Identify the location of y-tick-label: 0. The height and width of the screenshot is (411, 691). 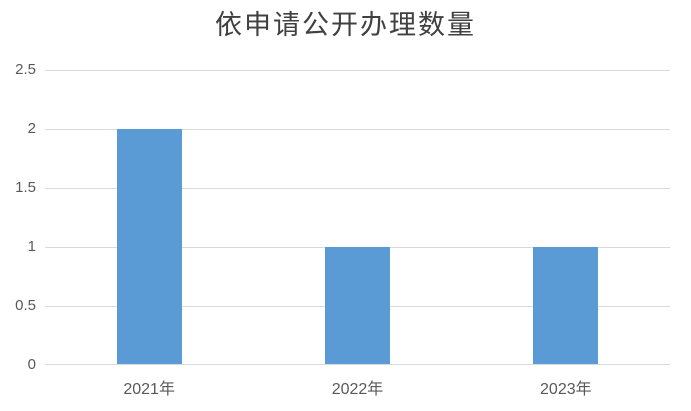
(31, 365).